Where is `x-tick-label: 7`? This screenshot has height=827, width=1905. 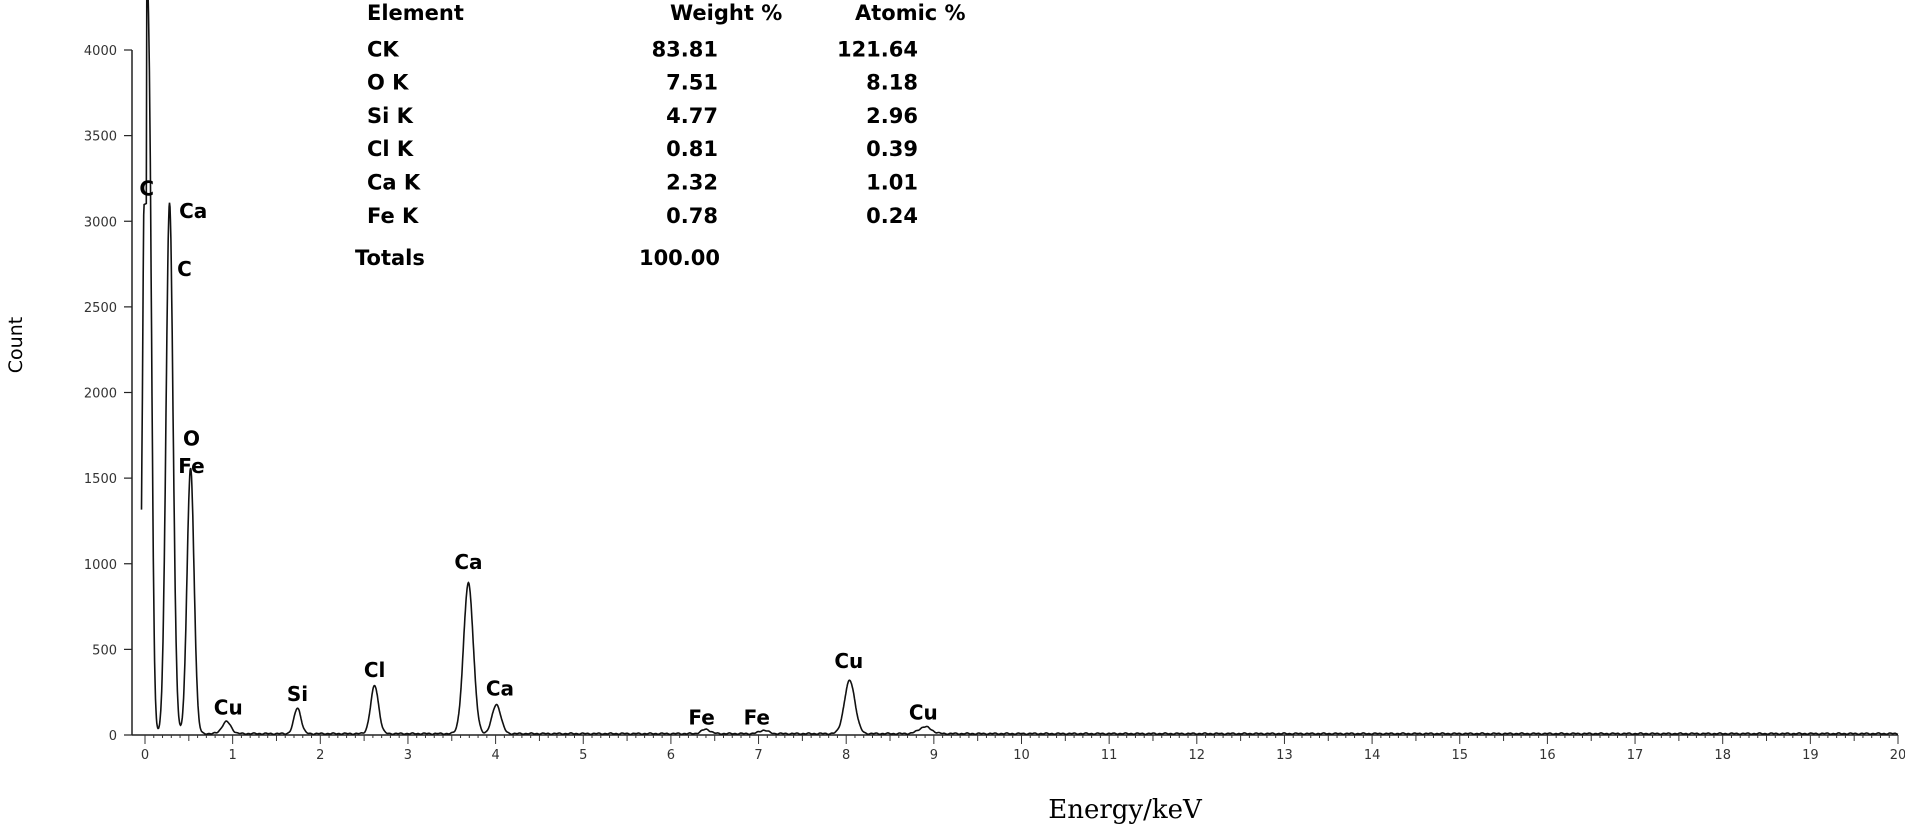
x-tick-label: 7 is located at coordinates (758, 755).